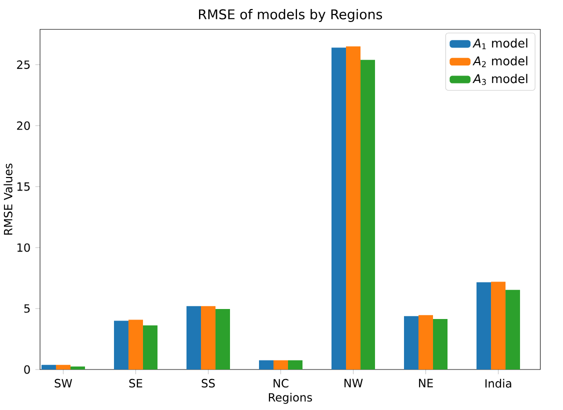 The height and width of the screenshot is (410, 563). Describe the element at coordinates (281, 383) in the screenshot. I see `x-tick-label: NC` at that location.